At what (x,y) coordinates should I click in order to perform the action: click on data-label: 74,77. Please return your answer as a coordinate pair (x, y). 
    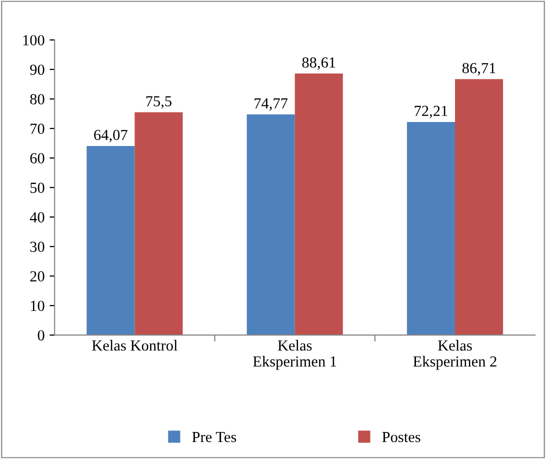
    Looking at the image, I should click on (271, 104).